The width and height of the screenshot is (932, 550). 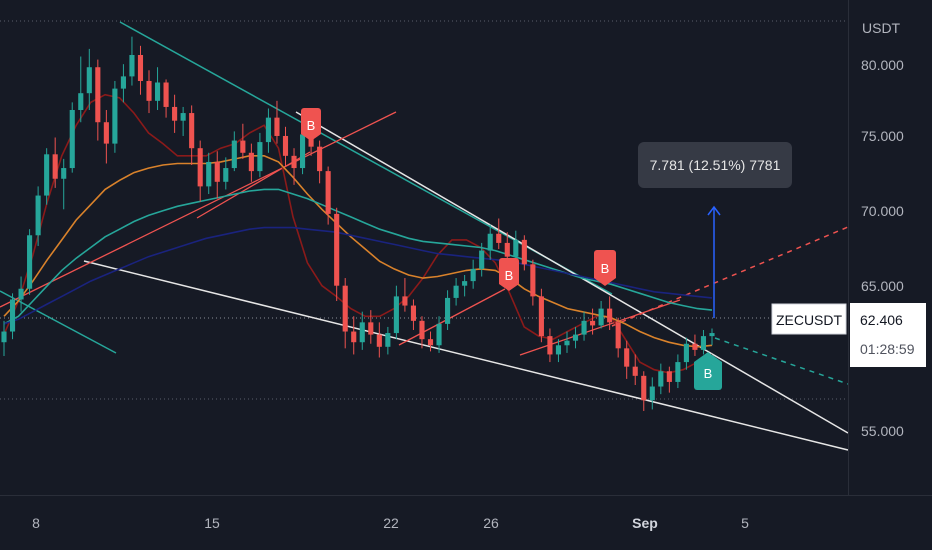 What do you see at coordinates (466, 513) in the screenshot?
I see `time-axis: 8 15 22 26 Sep 5` at bounding box center [466, 513].